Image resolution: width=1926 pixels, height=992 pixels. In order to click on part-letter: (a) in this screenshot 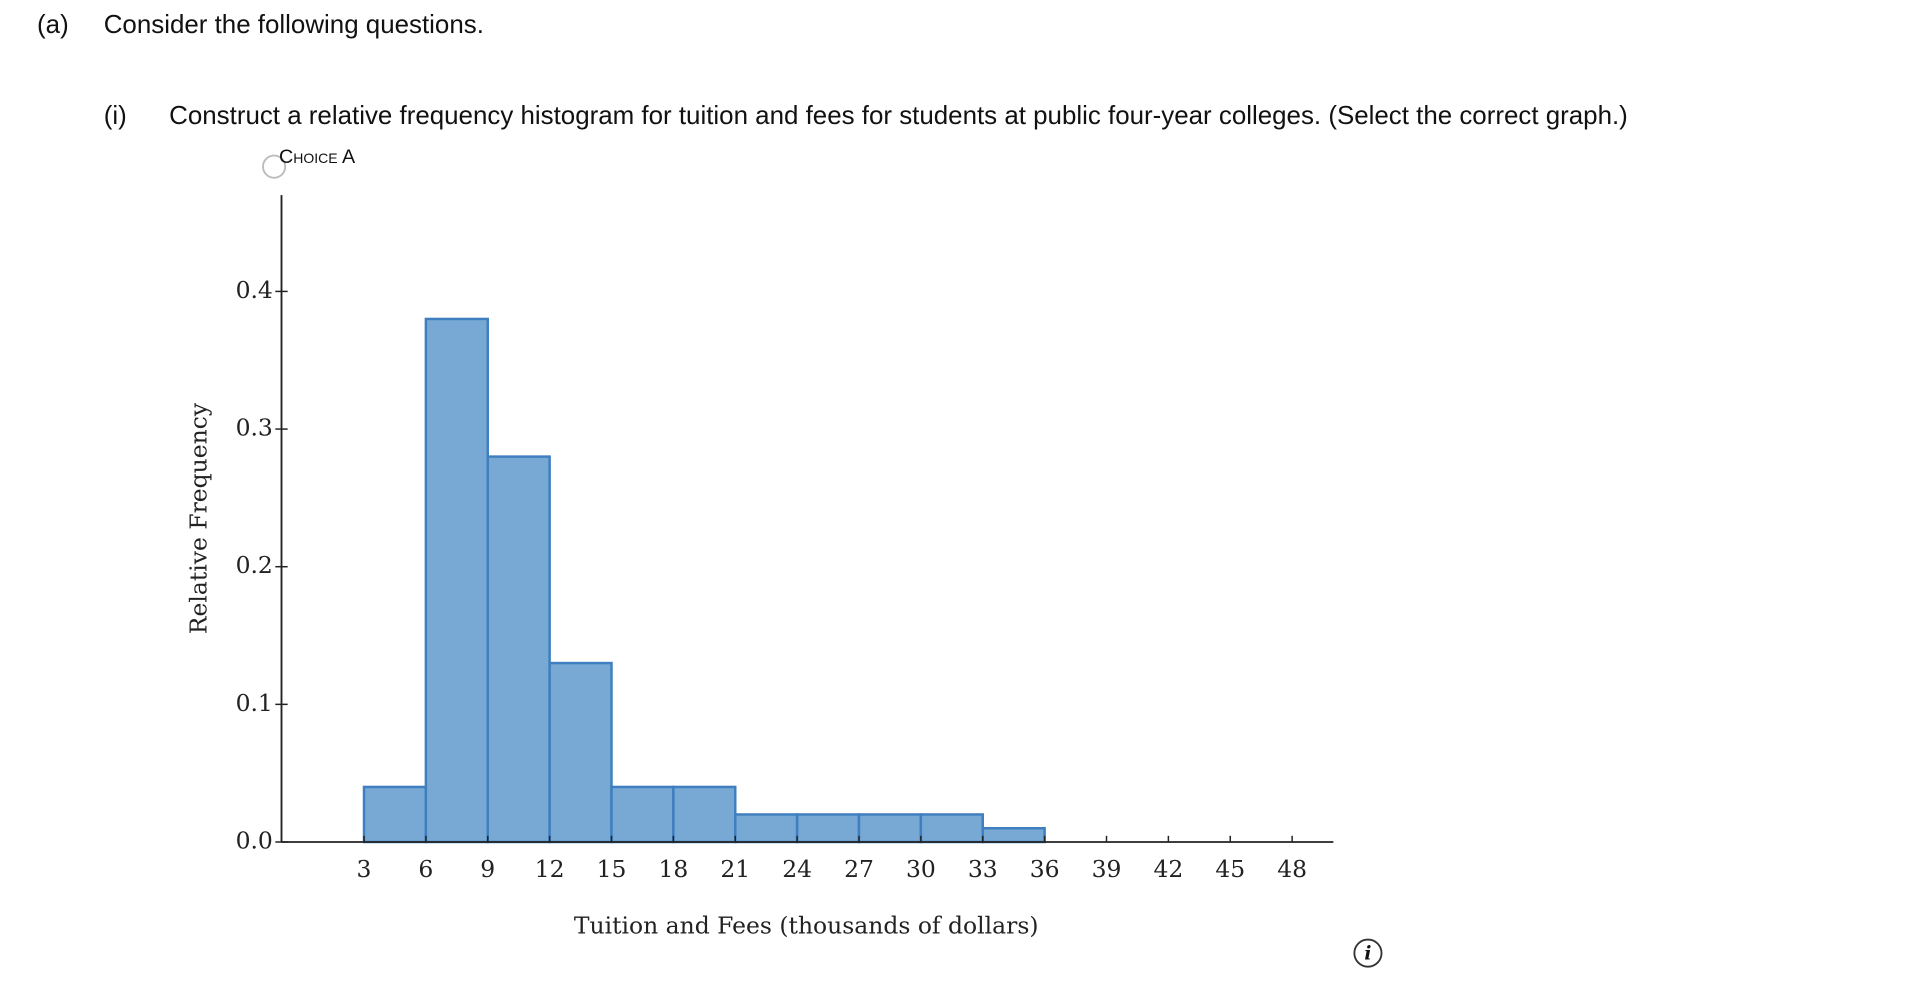, I will do `click(53, 25)`.